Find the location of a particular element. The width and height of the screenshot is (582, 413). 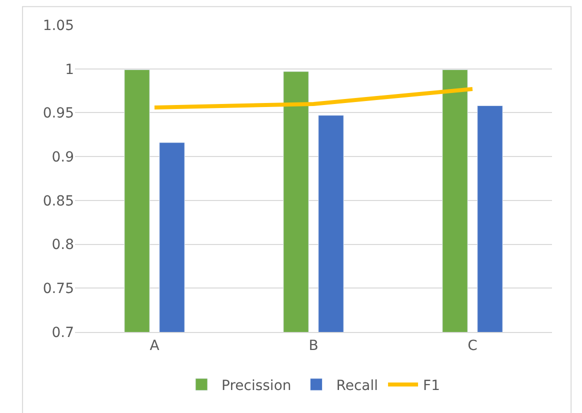

x-tick-label: A is located at coordinates (155, 346).